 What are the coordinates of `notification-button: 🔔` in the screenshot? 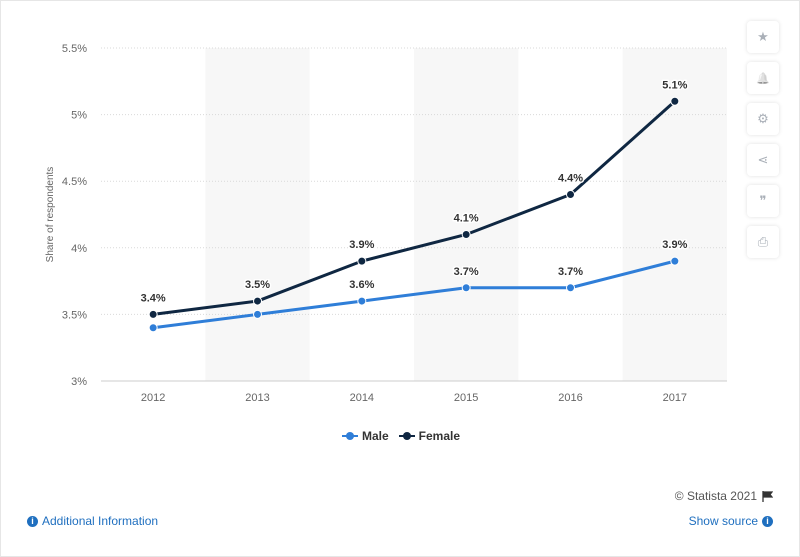 It's located at (763, 78).